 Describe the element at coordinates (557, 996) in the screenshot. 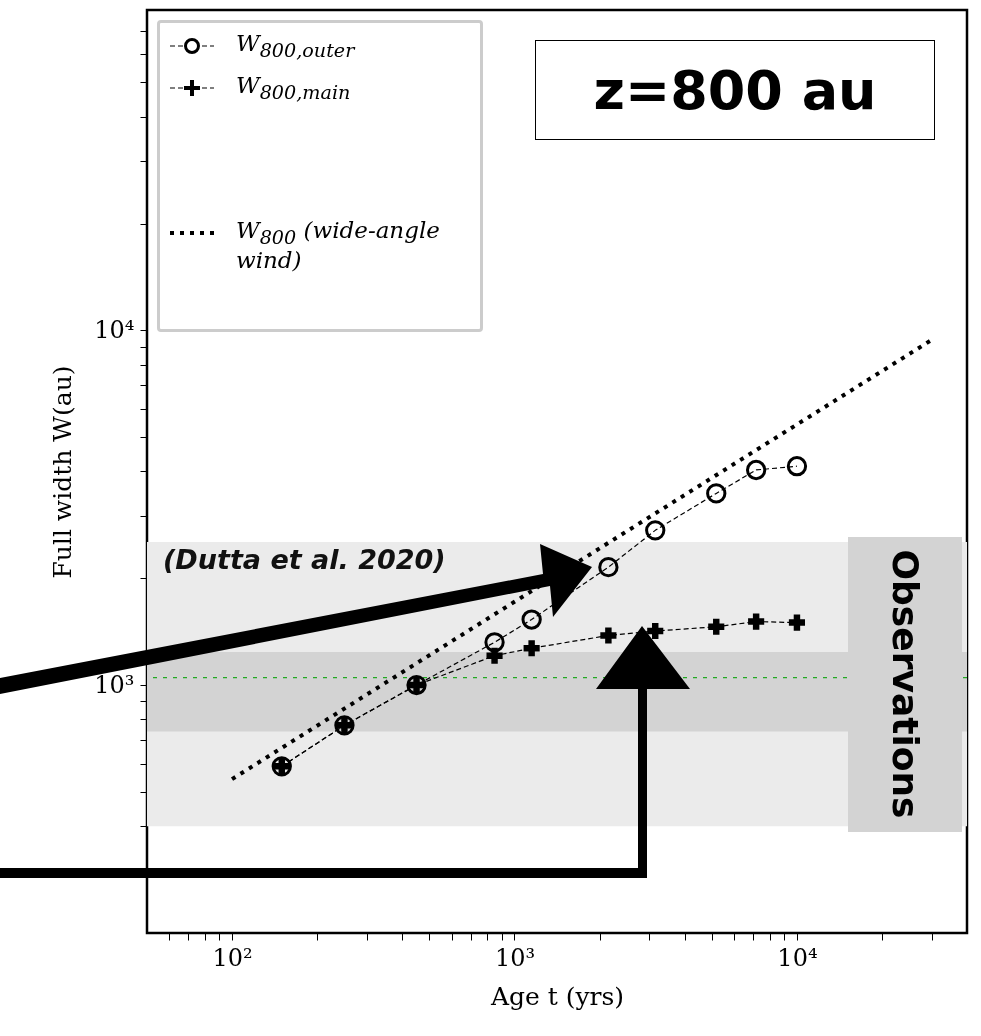

I see `x-axis-title: Age t (yrs)` at that location.